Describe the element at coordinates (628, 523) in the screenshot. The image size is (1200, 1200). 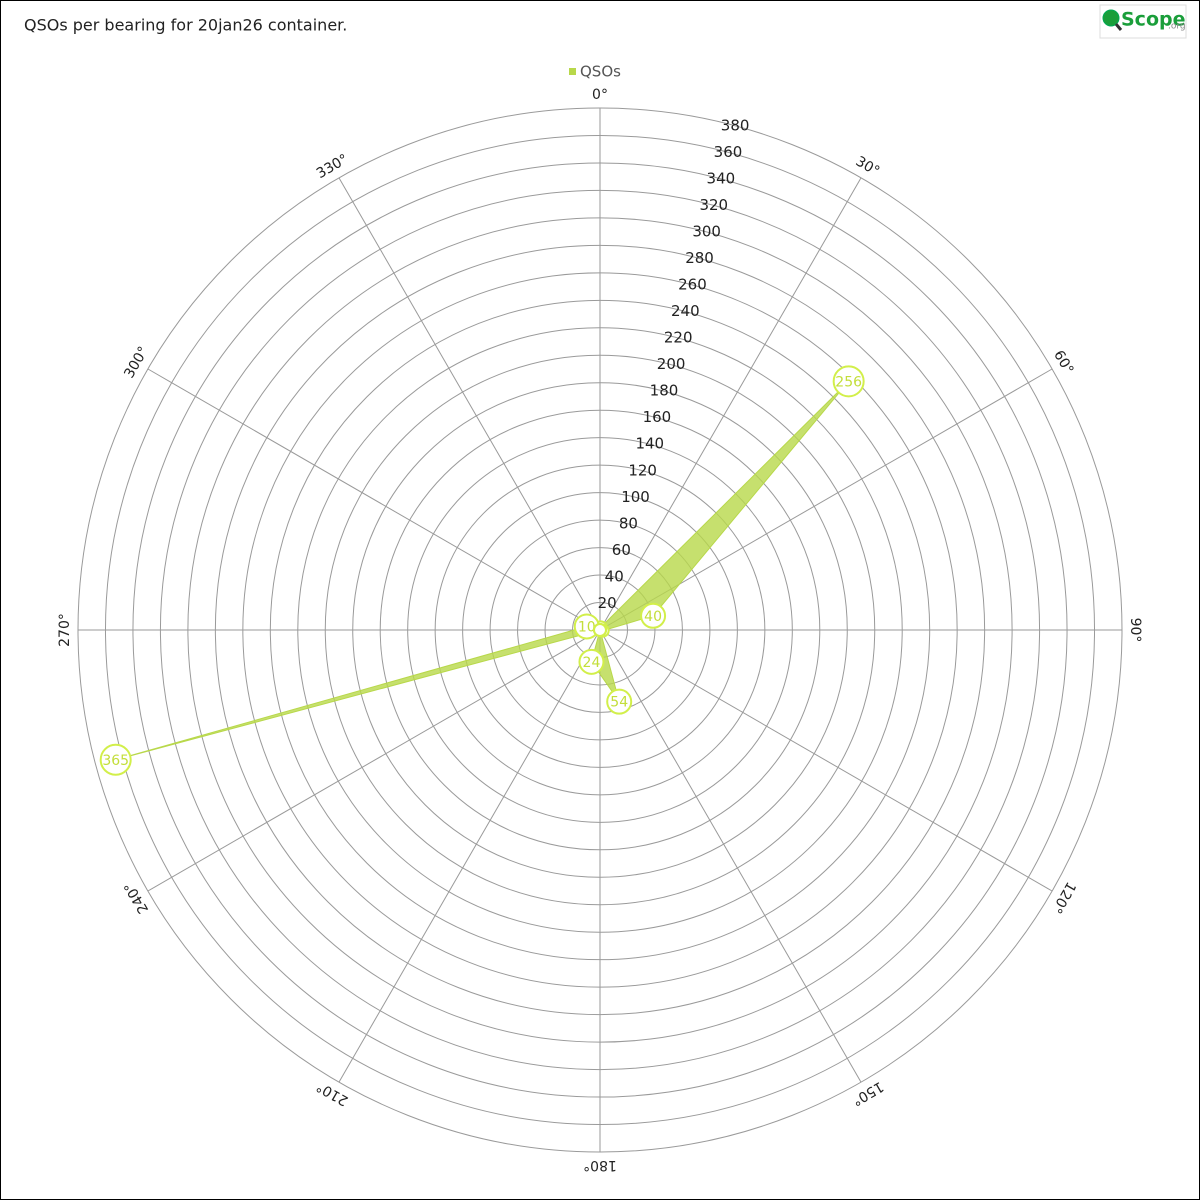
I see `r-tick-label: 80` at that location.